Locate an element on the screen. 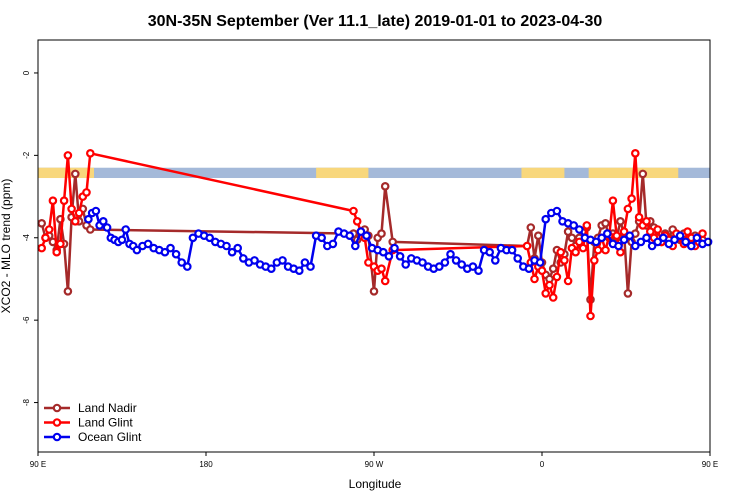  y-tick-label: -6 is located at coordinates (26, 320).